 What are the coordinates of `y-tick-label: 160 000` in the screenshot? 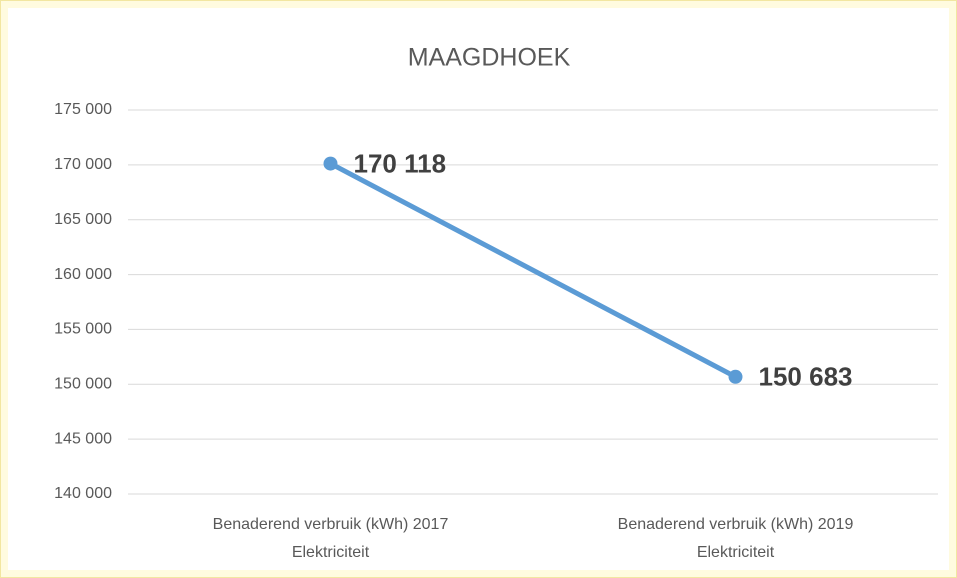 It's located at (83, 274).